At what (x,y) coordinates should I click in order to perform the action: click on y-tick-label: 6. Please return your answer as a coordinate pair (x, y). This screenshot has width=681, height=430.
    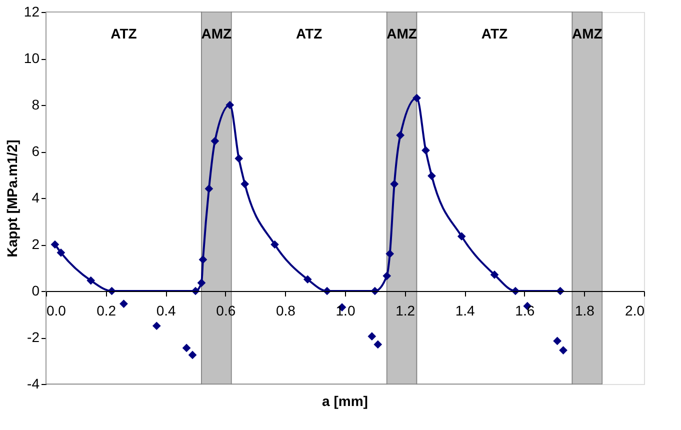
    Looking at the image, I should click on (36, 151).